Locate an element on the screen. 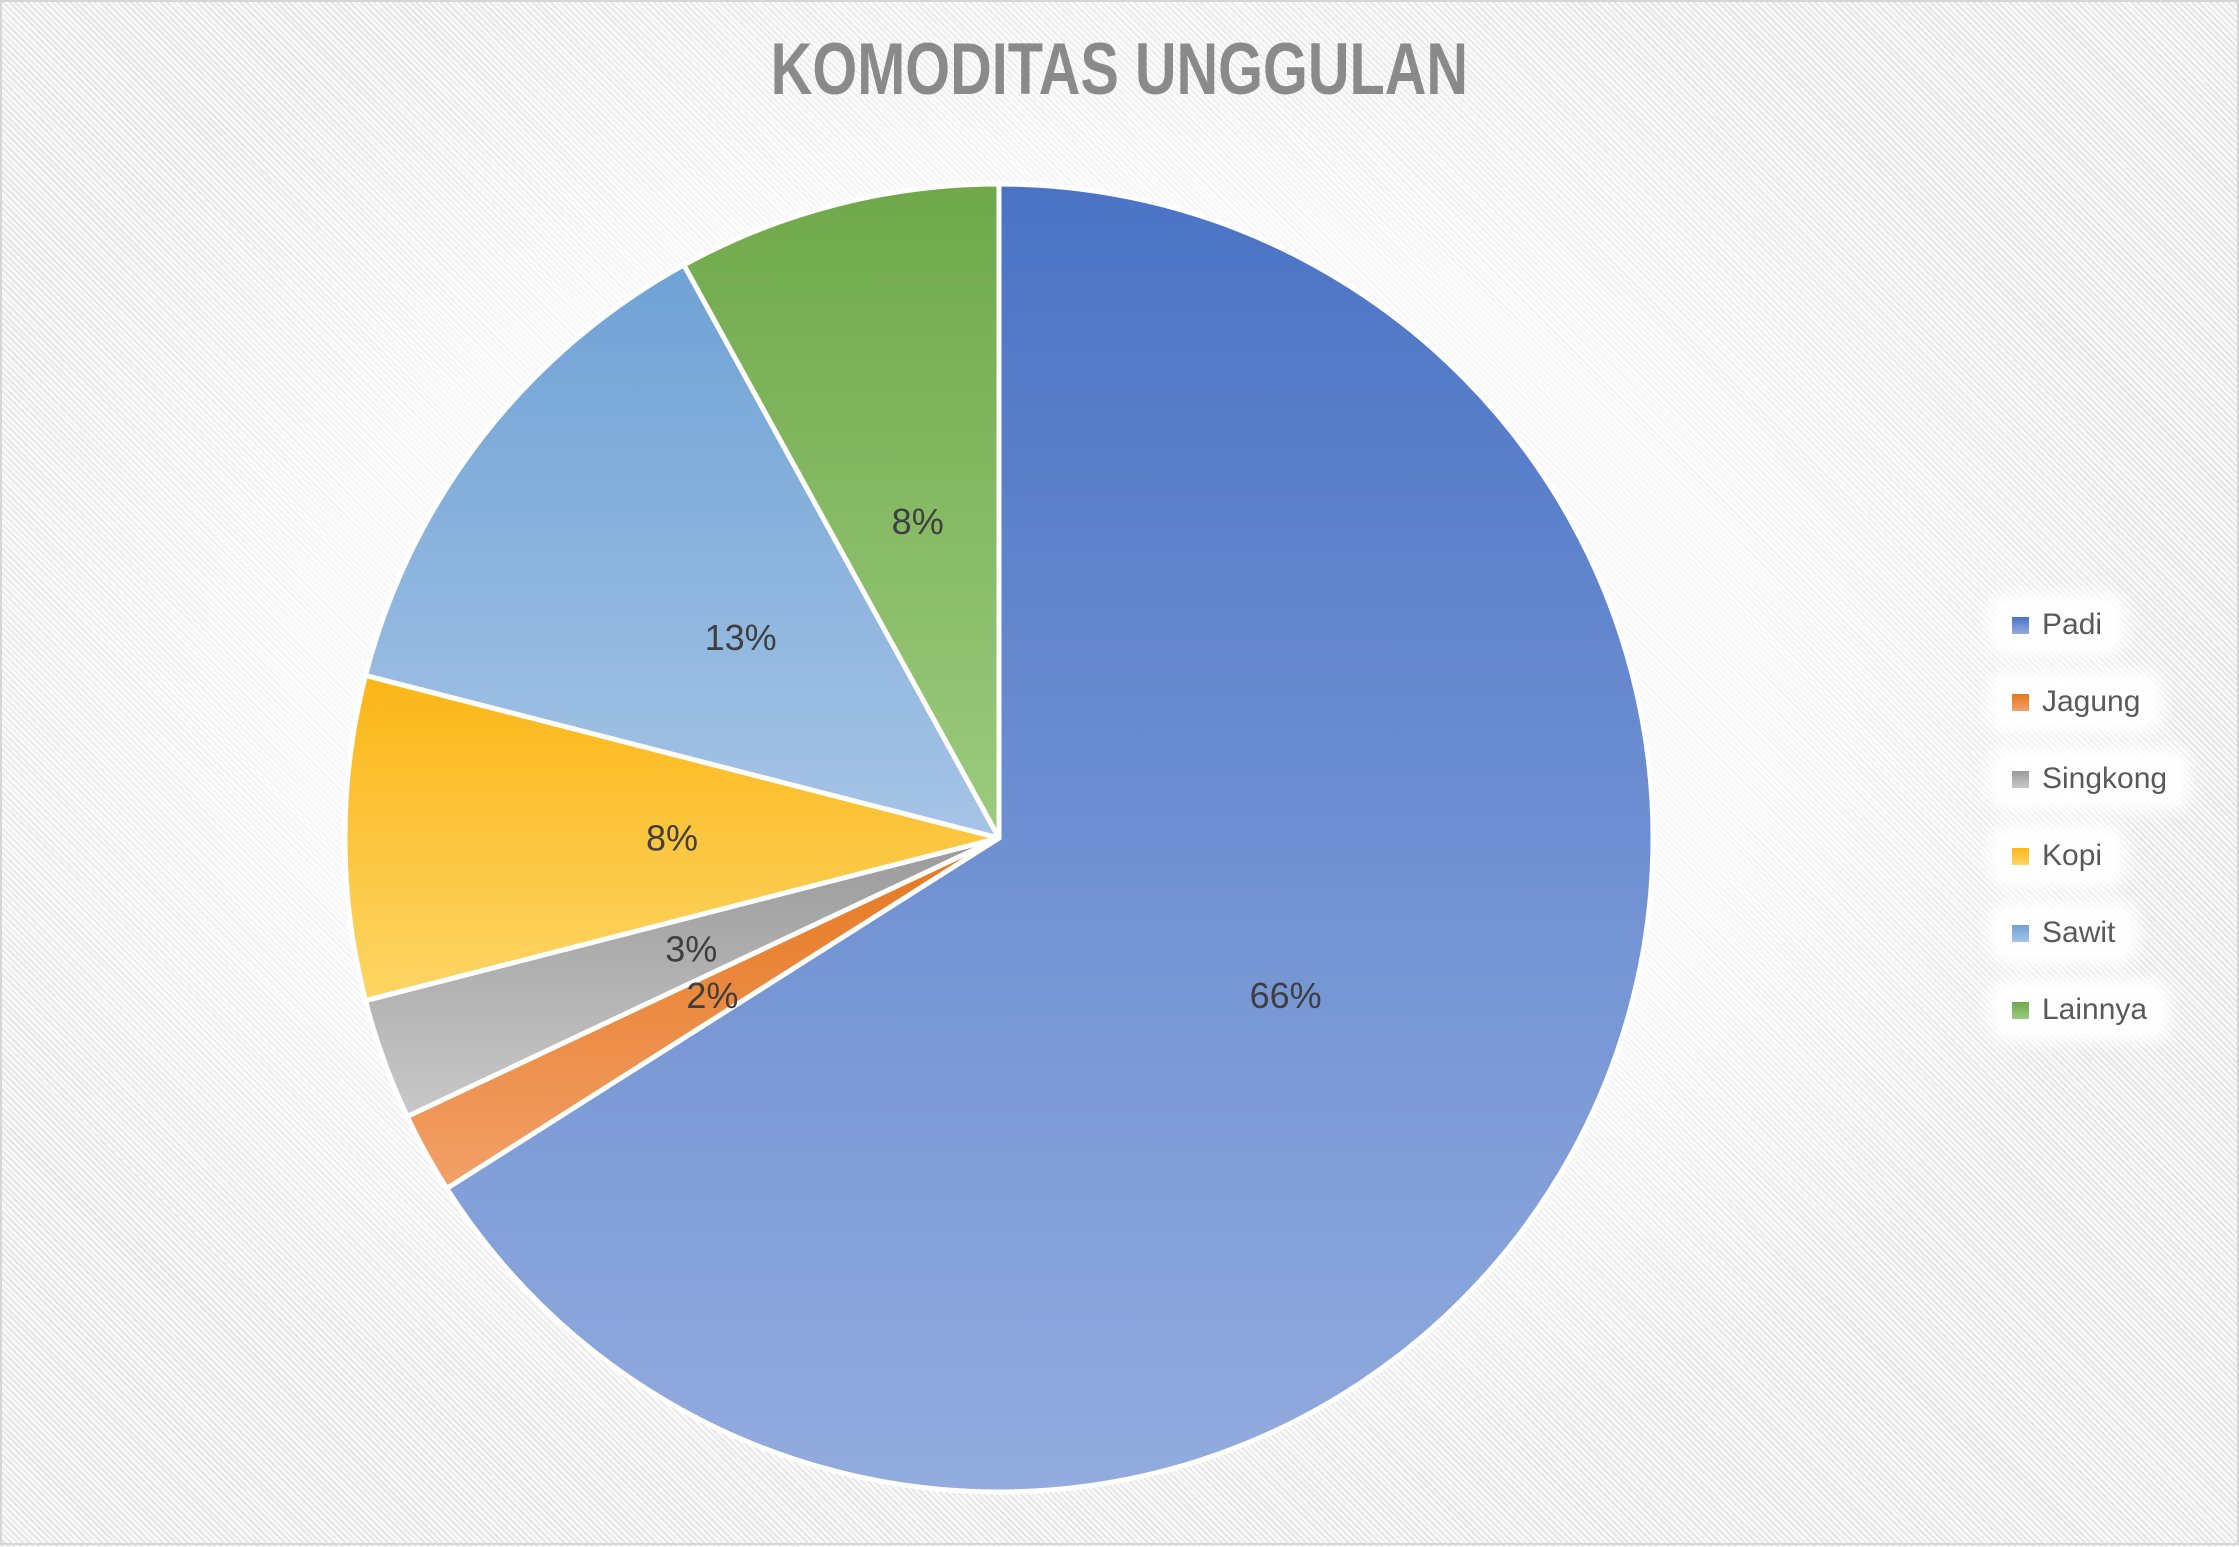 Image resolution: width=2239 pixels, height=1547 pixels. legend-label: Singkong is located at coordinates (2105, 778).